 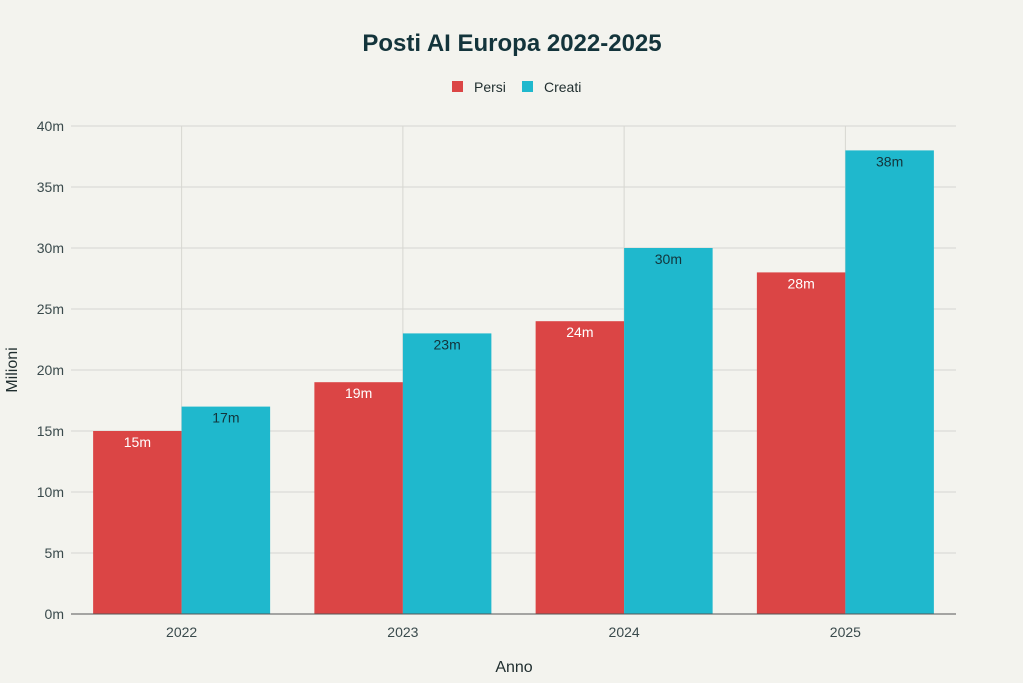 What do you see at coordinates (579, 332) in the screenshot?
I see `data-label-persi: 24m` at bounding box center [579, 332].